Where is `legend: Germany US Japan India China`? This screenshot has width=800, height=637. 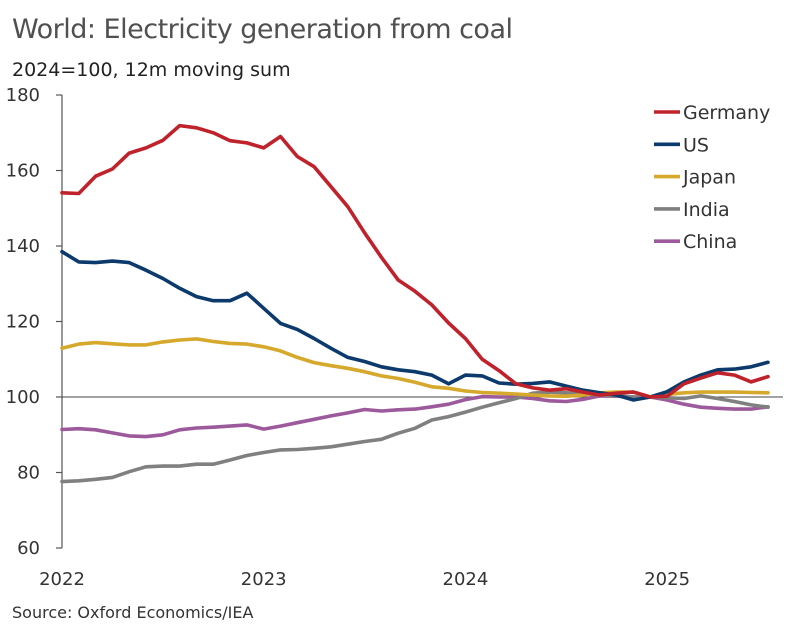 legend: Germany US Japan India China is located at coordinates (712, 177).